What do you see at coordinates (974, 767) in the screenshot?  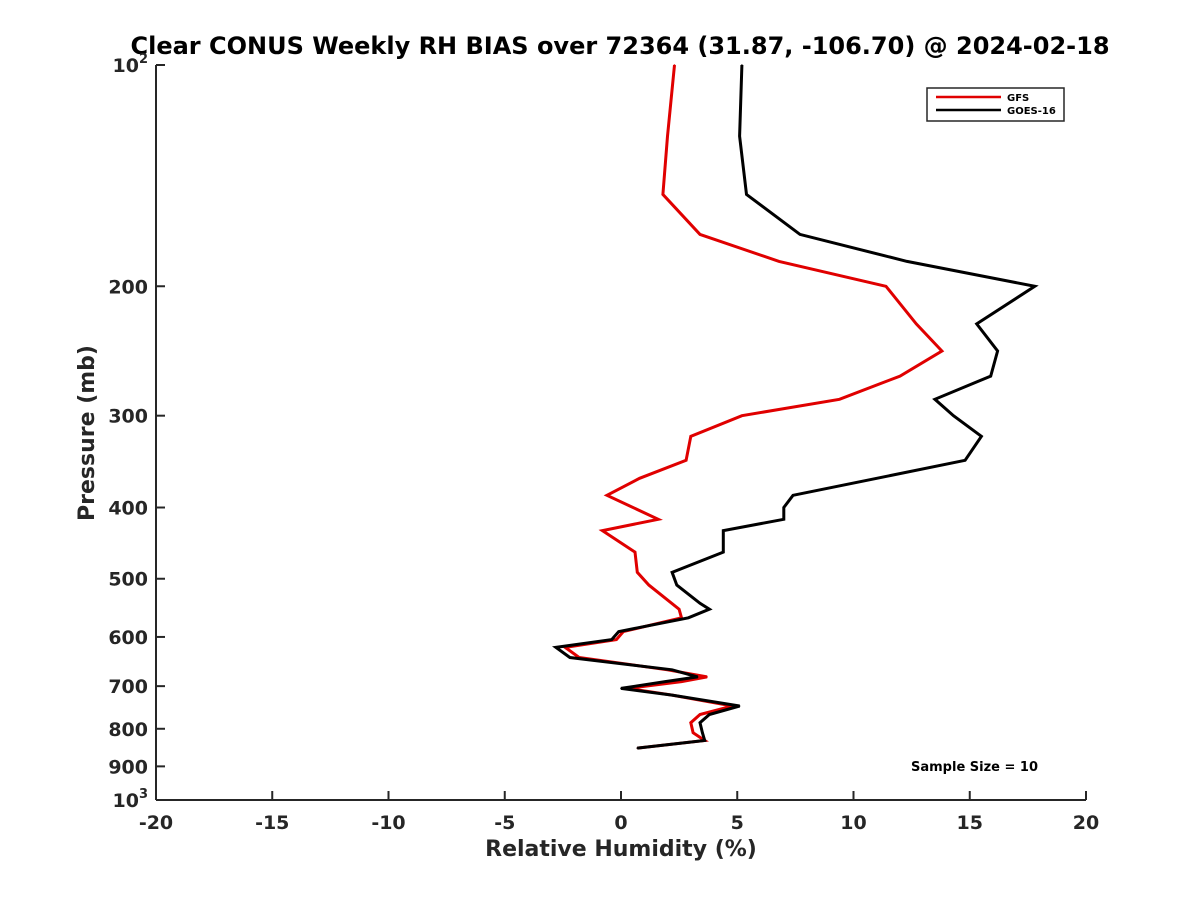 I see `sample-size-annotation: Sample Size = 10` at bounding box center [974, 767].